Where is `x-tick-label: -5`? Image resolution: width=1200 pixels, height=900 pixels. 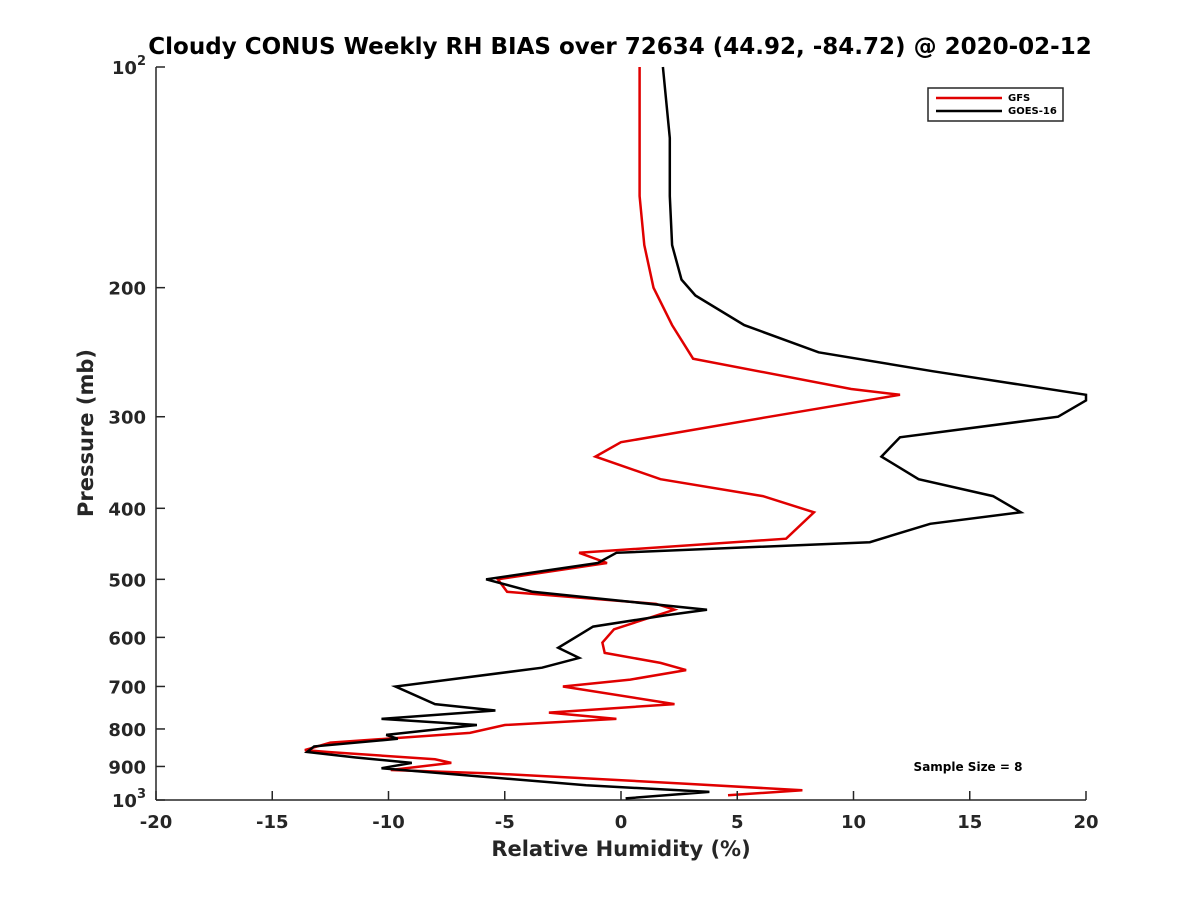 x-tick-label: -5 is located at coordinates (505, 822).